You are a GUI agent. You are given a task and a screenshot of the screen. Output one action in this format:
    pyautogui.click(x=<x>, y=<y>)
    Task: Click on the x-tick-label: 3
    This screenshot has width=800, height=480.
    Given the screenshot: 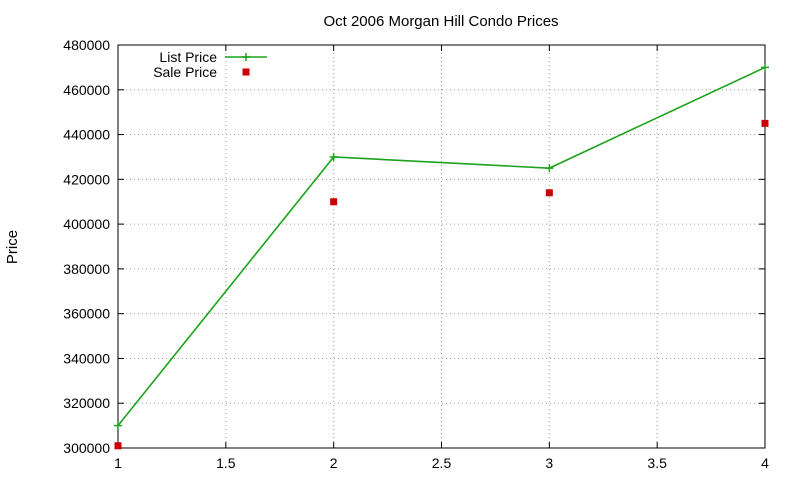 What is the action you would take?
    pyautogui.click(x=549, y=463)
    